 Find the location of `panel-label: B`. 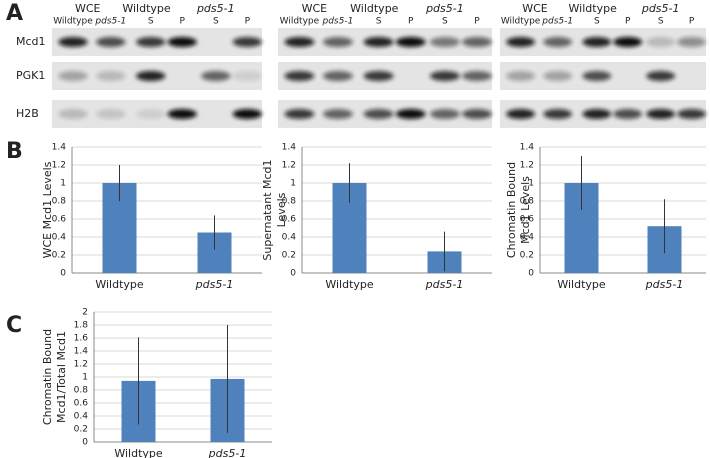

panel-label: B is located at coordinates (14, 151).